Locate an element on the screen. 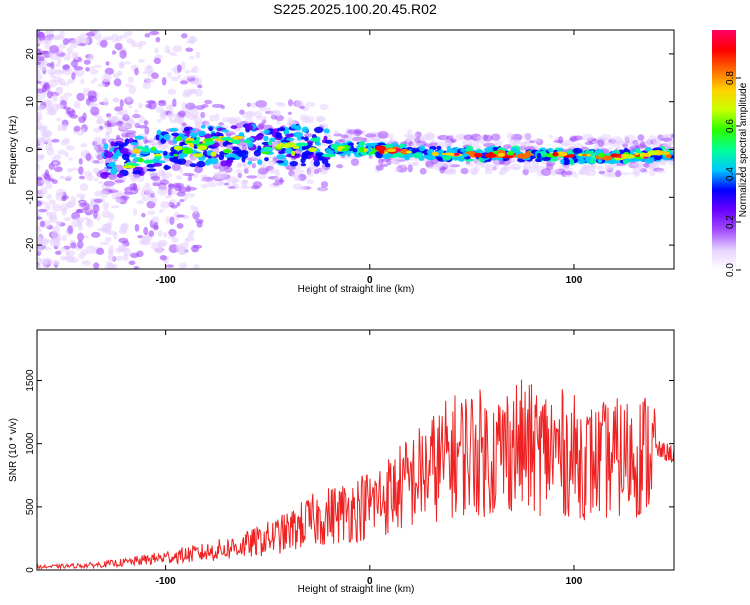 The width and height of the screenshot is (750, 605). spectrogram-y-tick-label: -20 is located at coordinates (30, 244).